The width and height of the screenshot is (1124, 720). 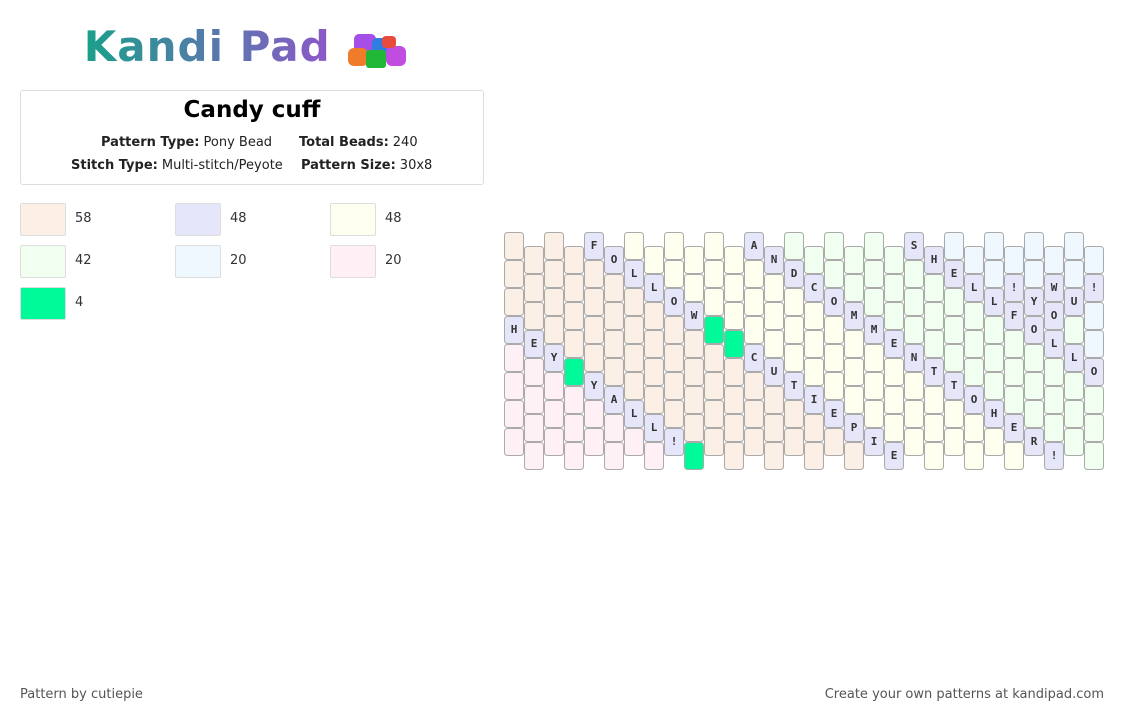 I want to click on field: Pattern Size: 30x8, so click(x=366, y=165).